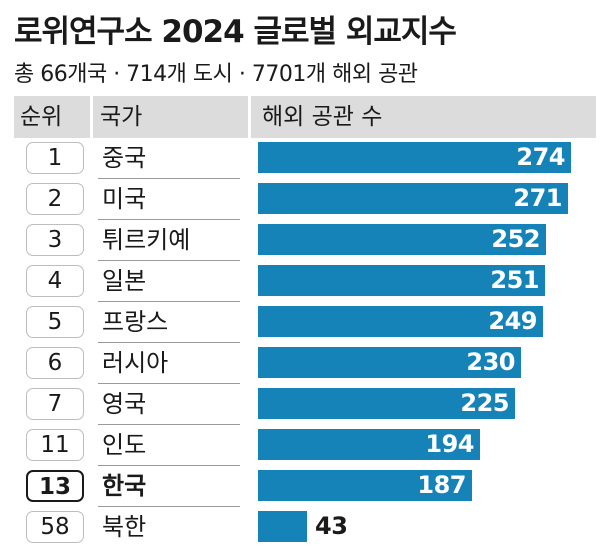 Image resolution: width=600 pixels, height=555 pixels. Describe the element at coordinates (55, 445) in the screenshot. I see `rank-label: 11` at that location.